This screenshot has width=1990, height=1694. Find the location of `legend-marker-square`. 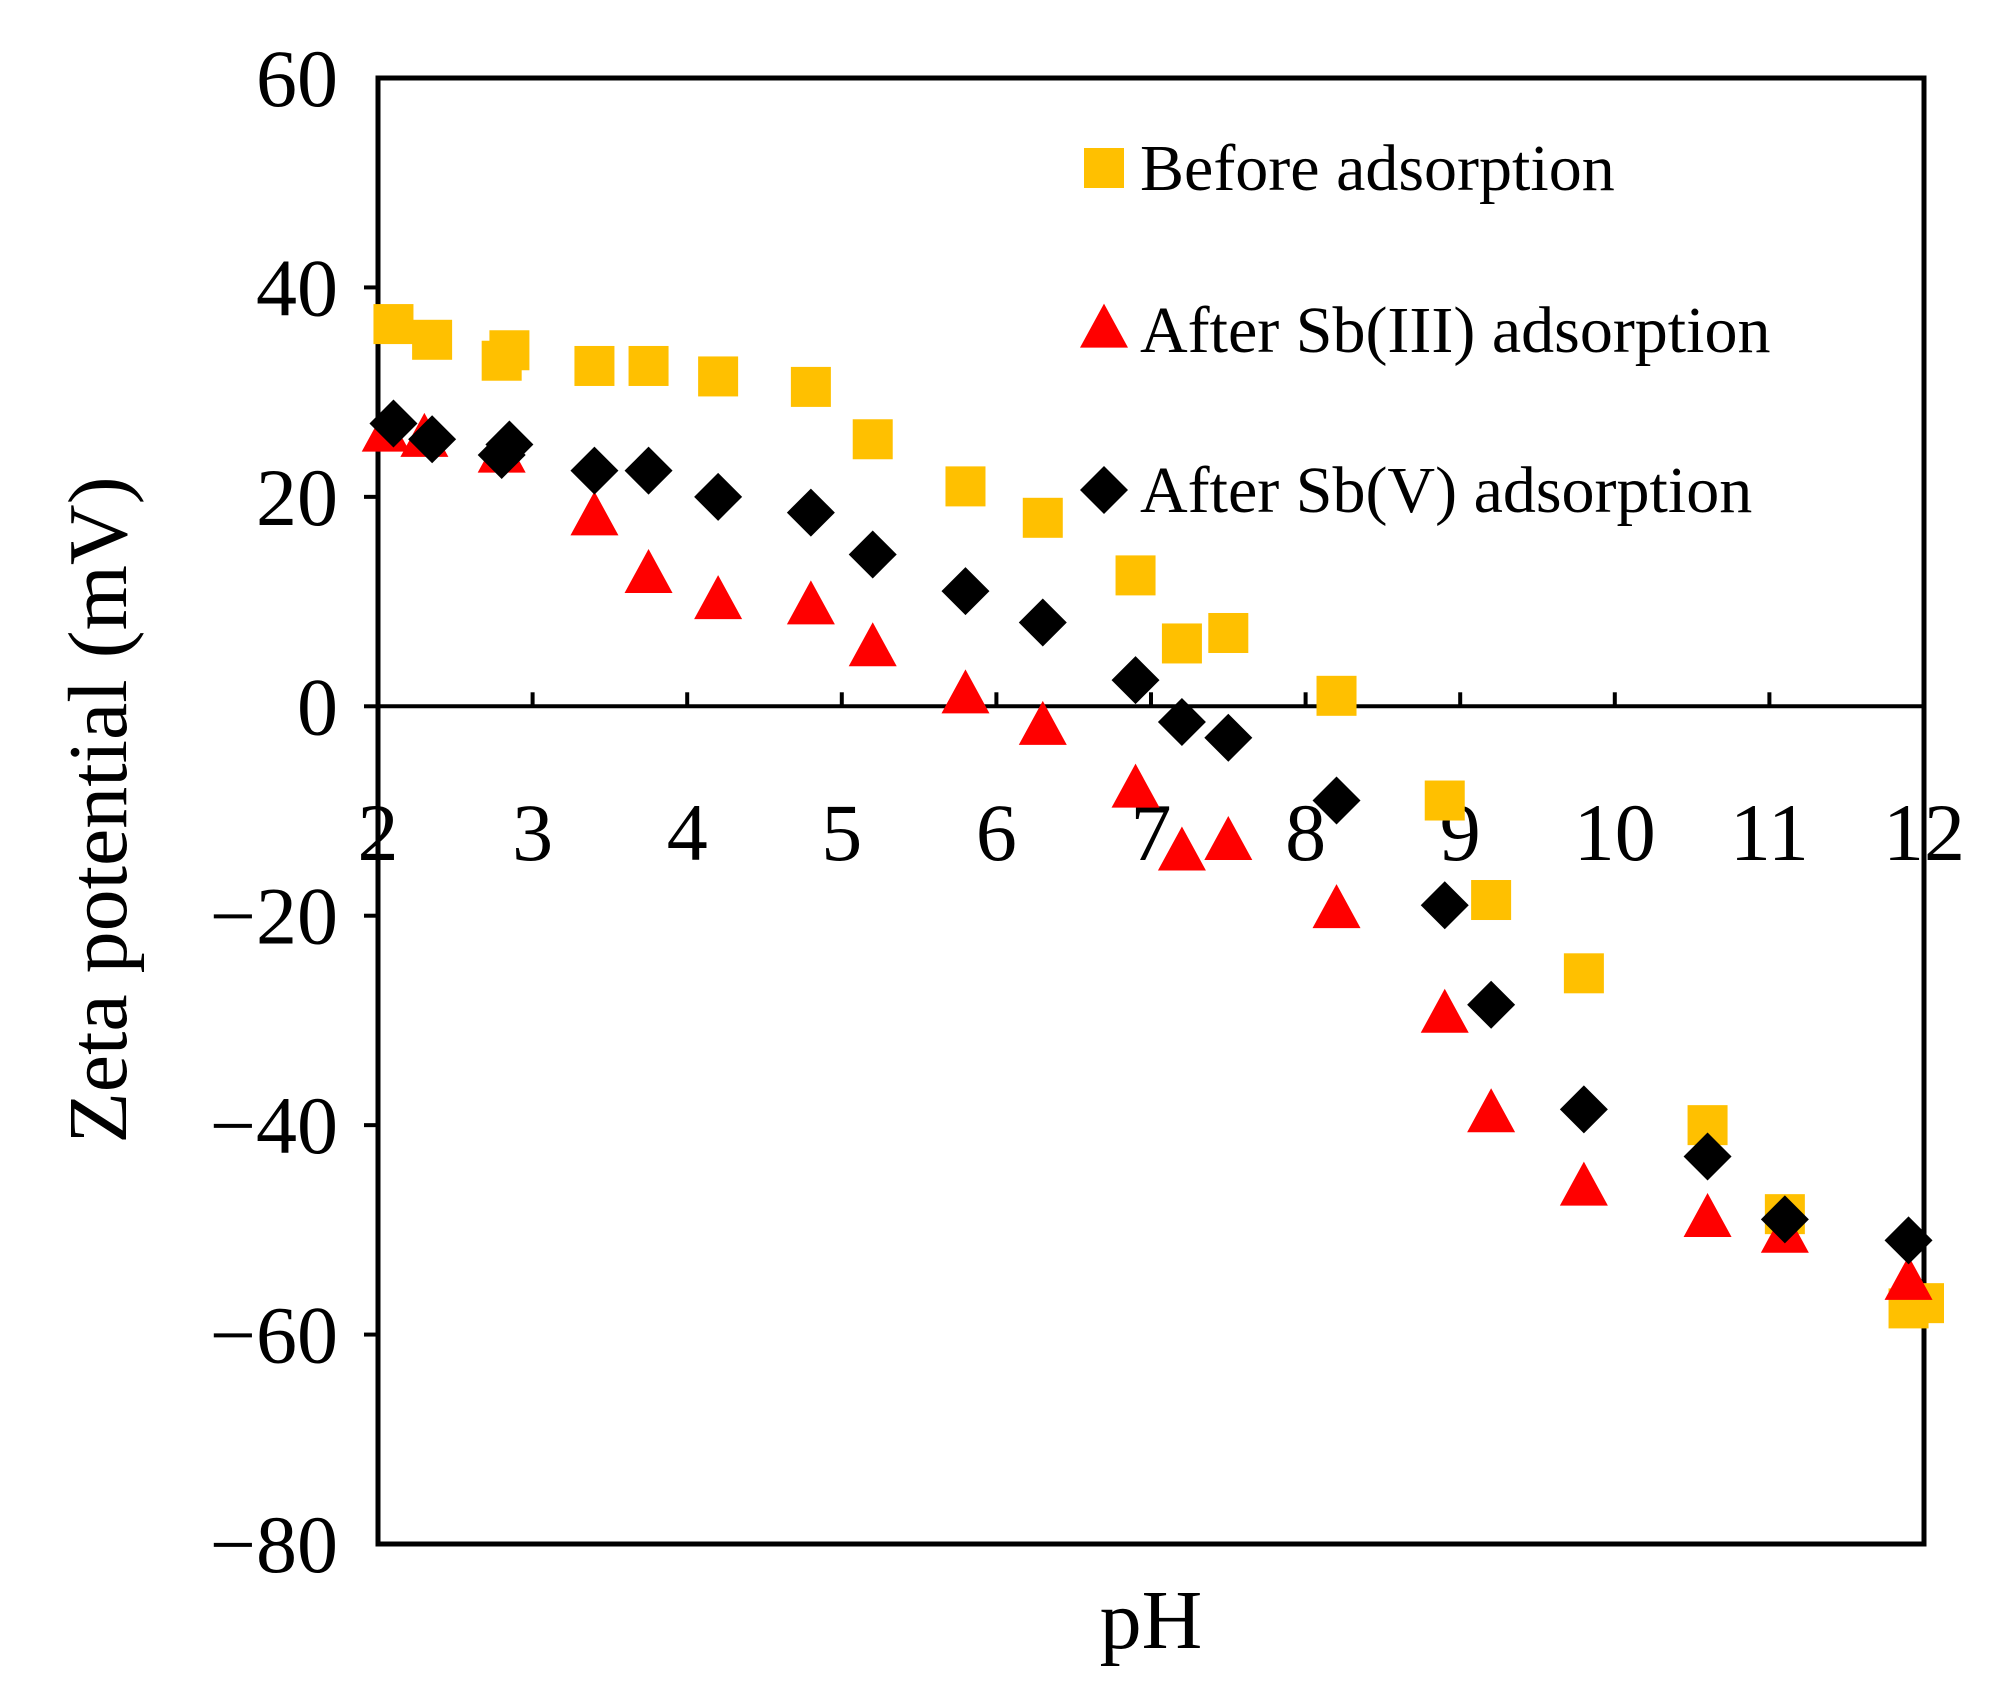

legend-marker-square is located at coordinates (1104, 168).